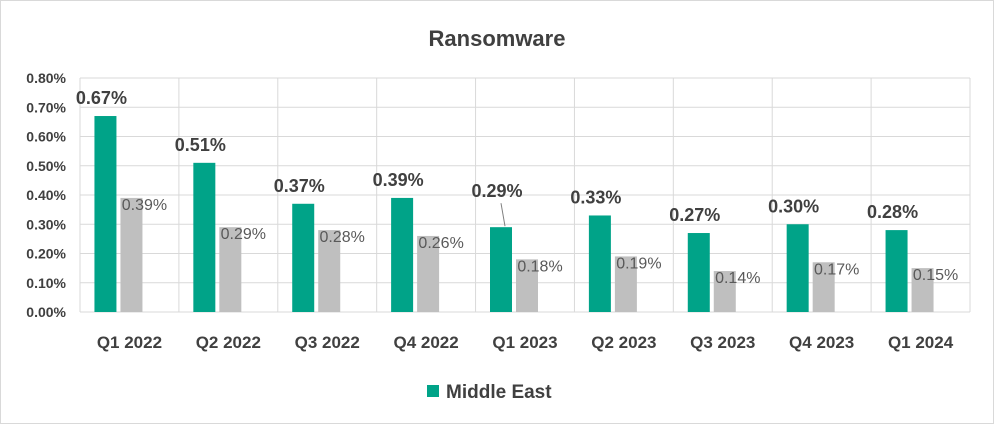 This screenshot has width=994, height=424. What do you see at coordinates (503, 215) in the screenshot?
I see `leader-line` at bounding box center [503, 215].